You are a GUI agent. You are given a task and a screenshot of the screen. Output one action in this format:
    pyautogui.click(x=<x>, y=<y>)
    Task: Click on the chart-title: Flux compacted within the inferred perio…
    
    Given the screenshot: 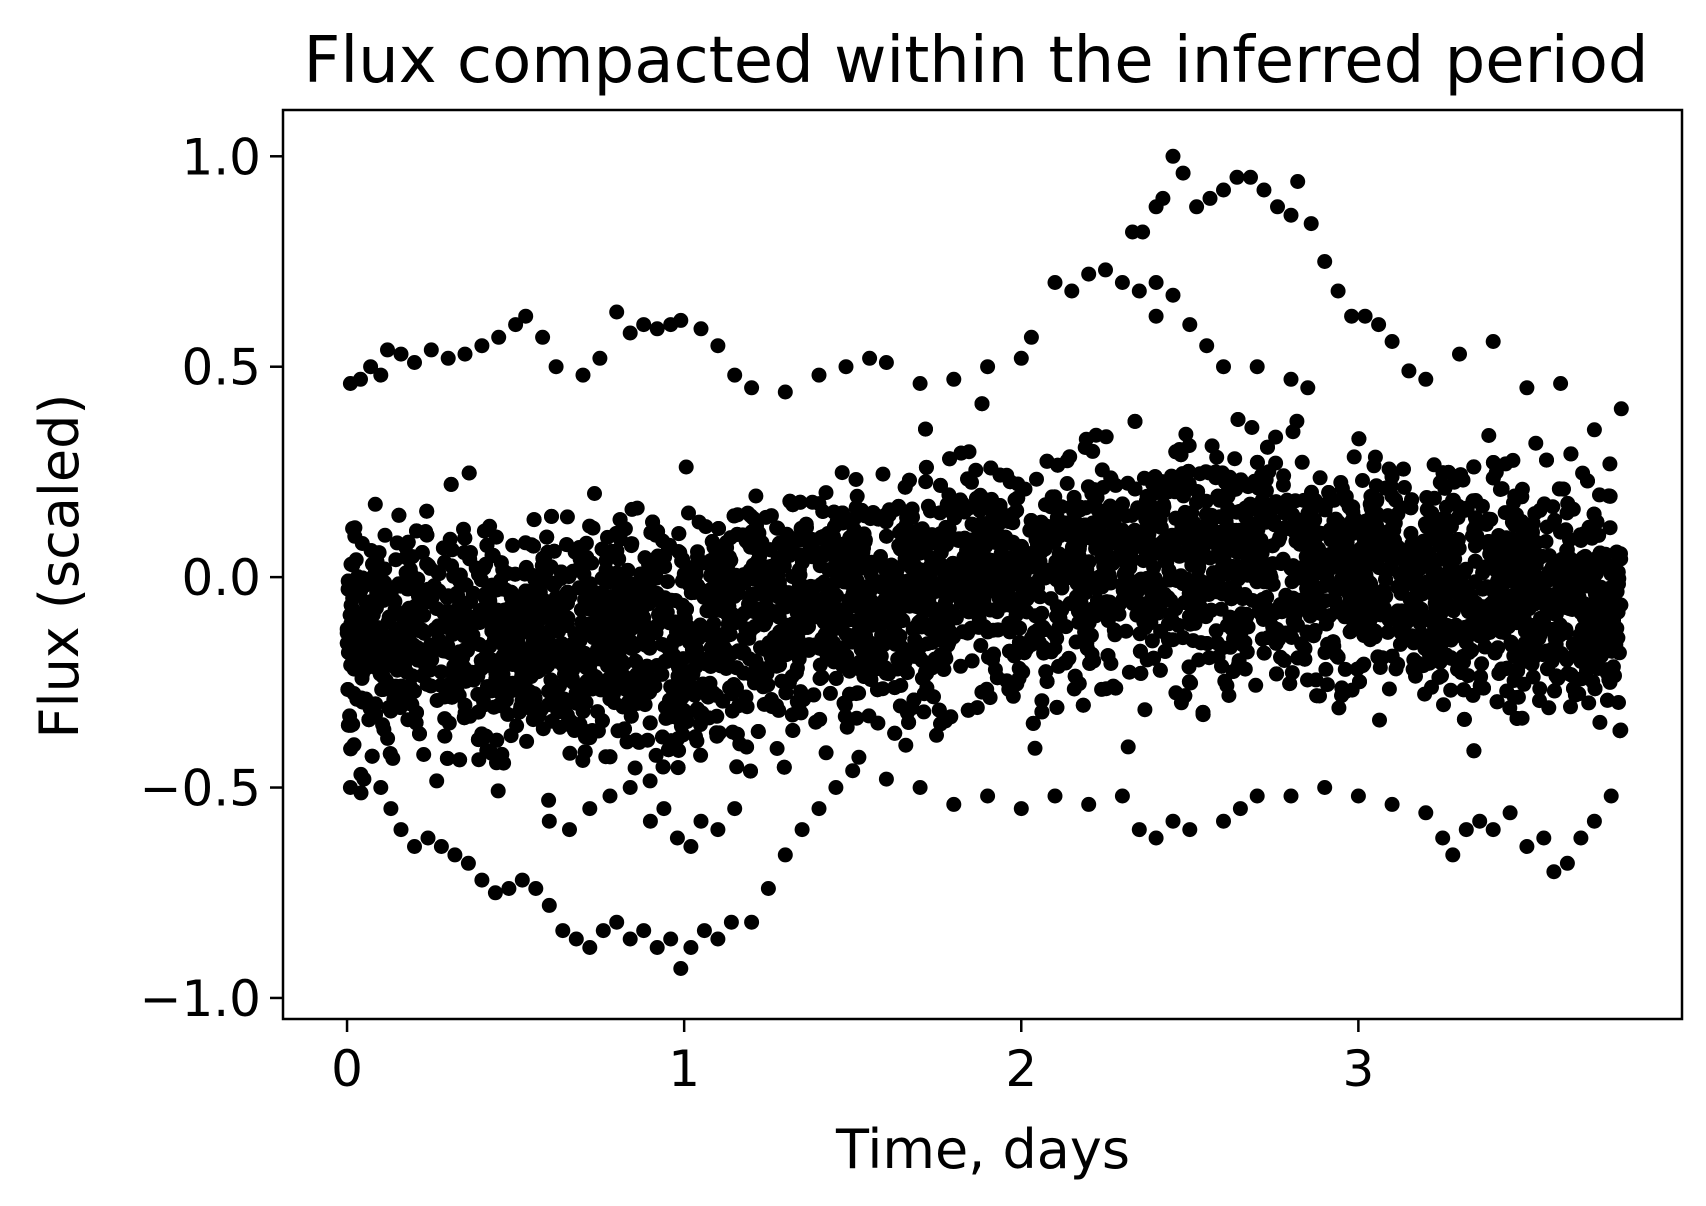 What is the action you would take?
    pyautogui.click(x=976, y=61)
    